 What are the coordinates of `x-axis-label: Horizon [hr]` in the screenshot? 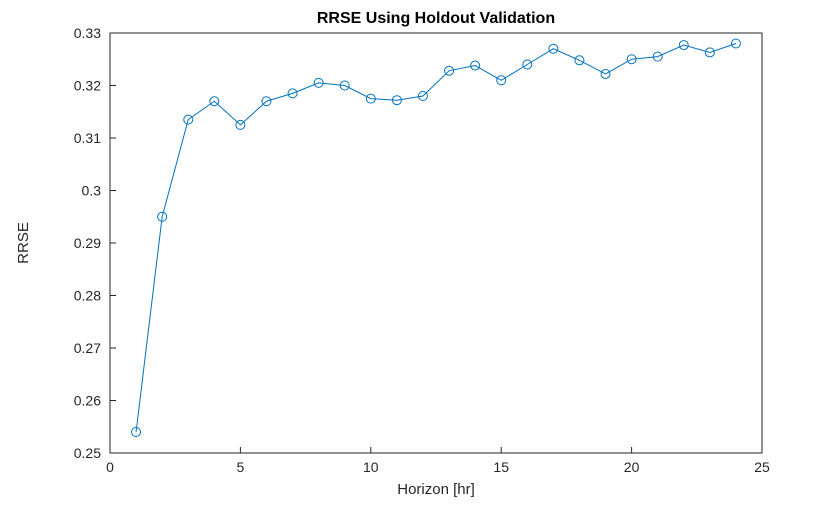 It's located at (436, 489).